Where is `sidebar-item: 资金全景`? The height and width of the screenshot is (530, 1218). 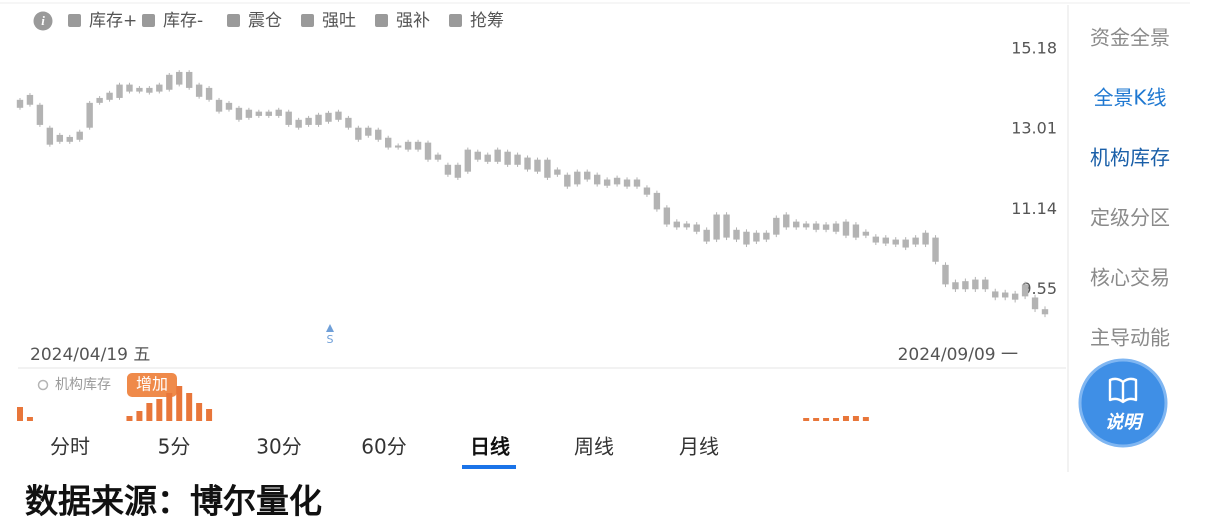
sidebar-item: 资金全景 is located at coordinates (1130, 38).